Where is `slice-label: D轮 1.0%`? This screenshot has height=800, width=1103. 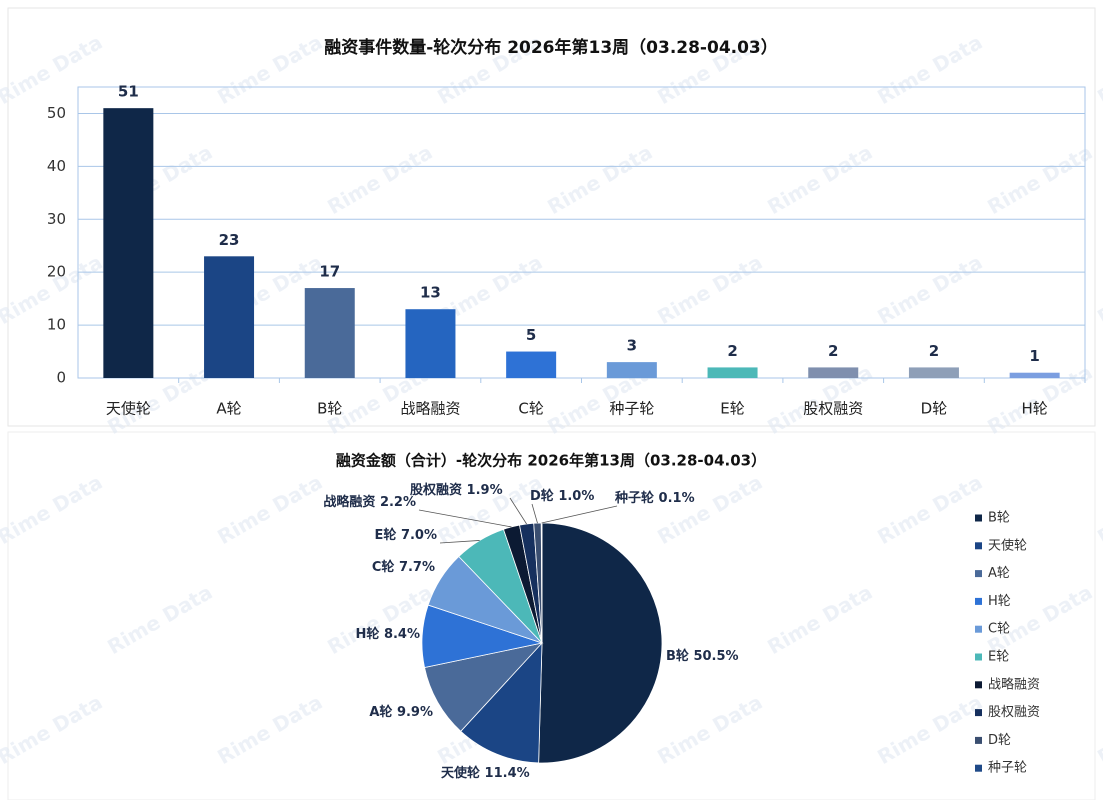
slice-label: D轮 1.0% is located at coordinates (562, 496).